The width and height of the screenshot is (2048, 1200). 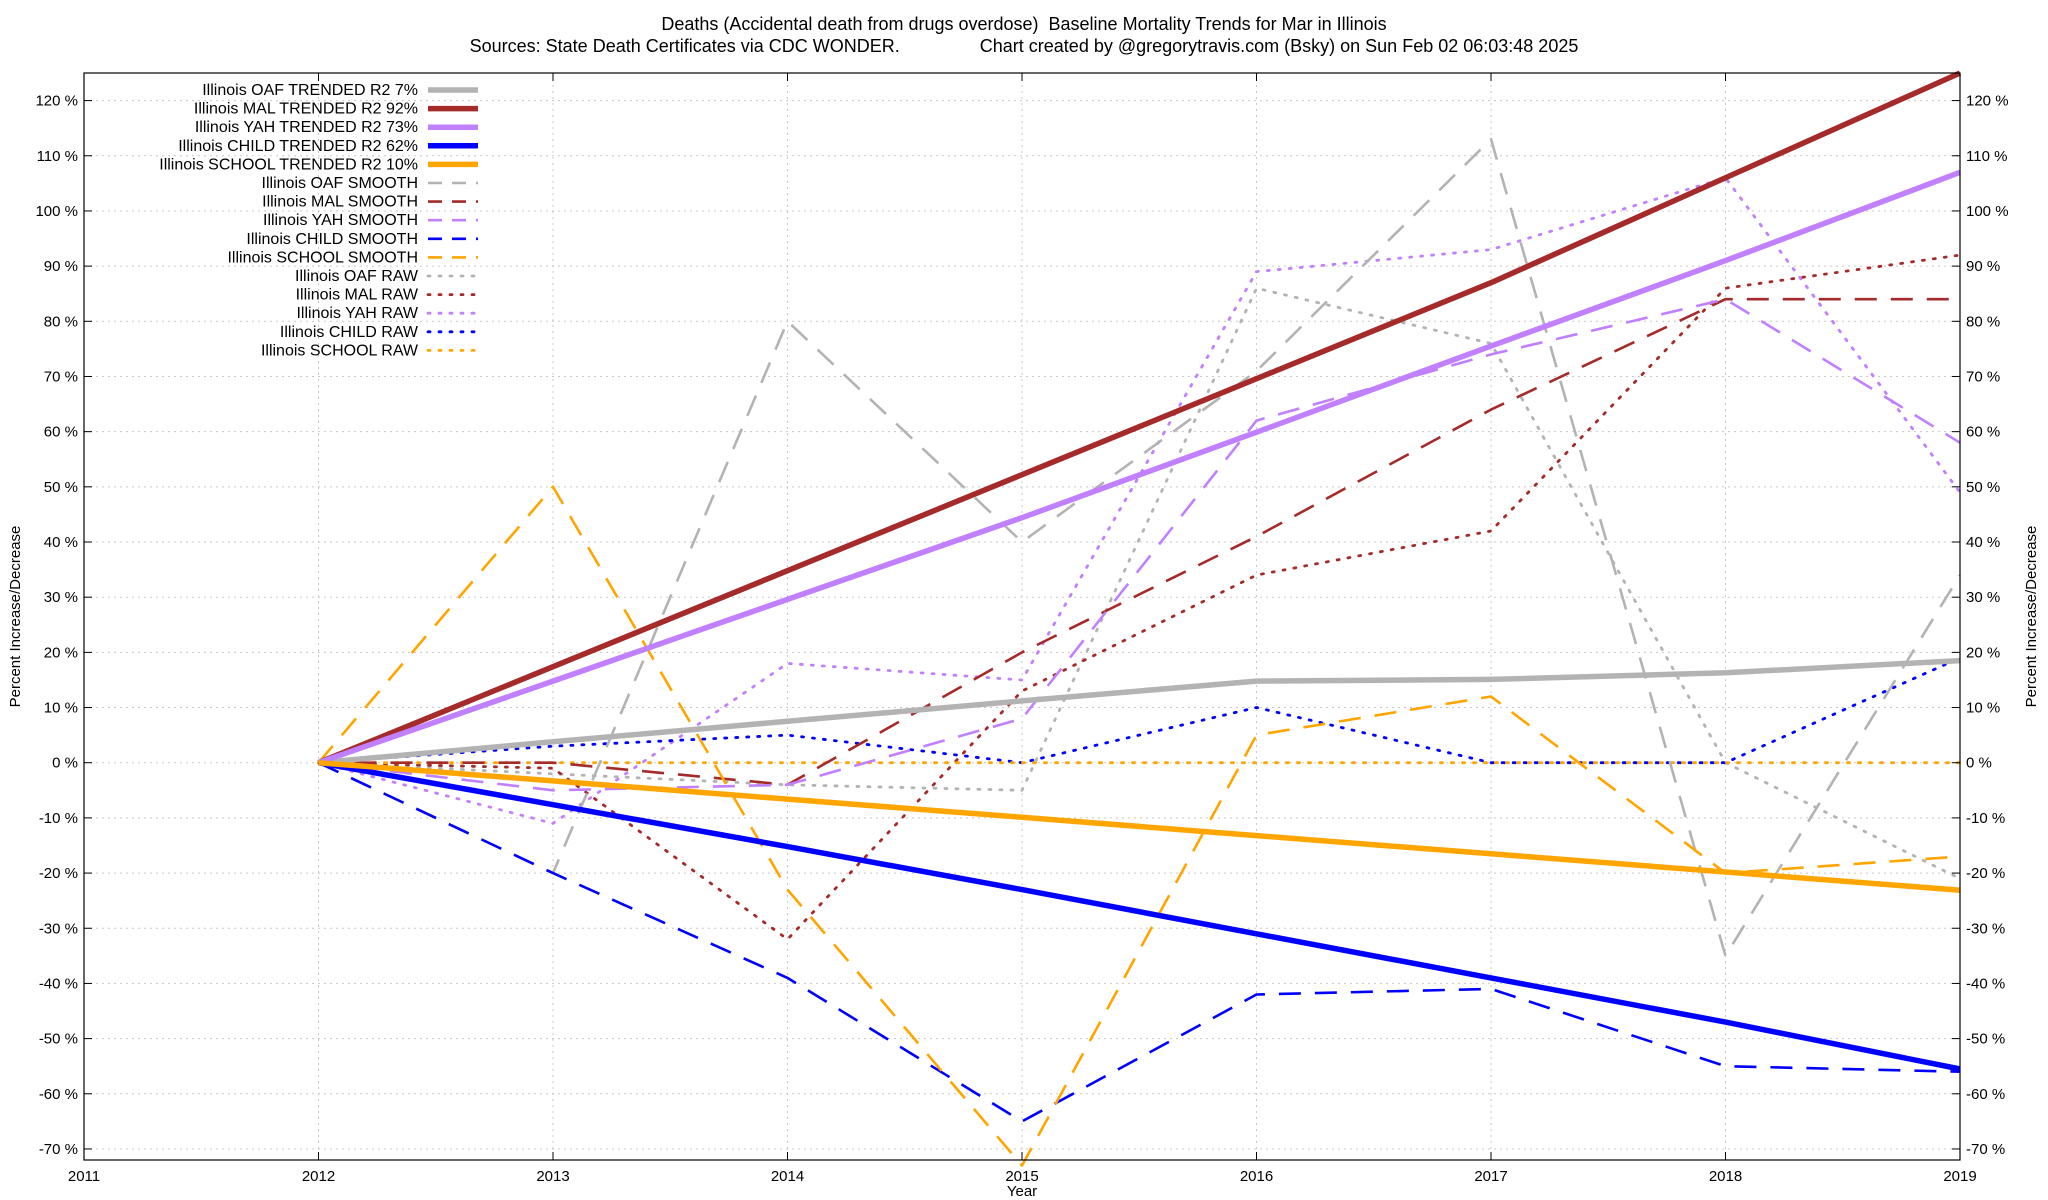 I want to click on legend-entry-label: Illinois OAF RAW, so click(x=357, y=276).